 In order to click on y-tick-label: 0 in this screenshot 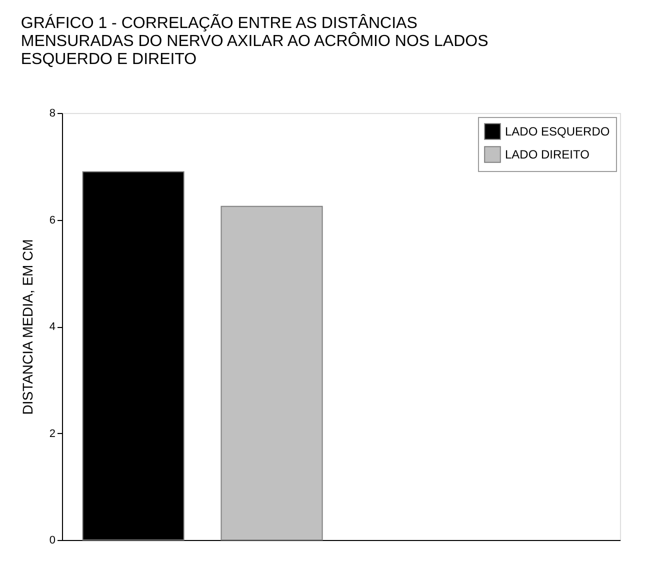, I will do `click(52, 540)`.